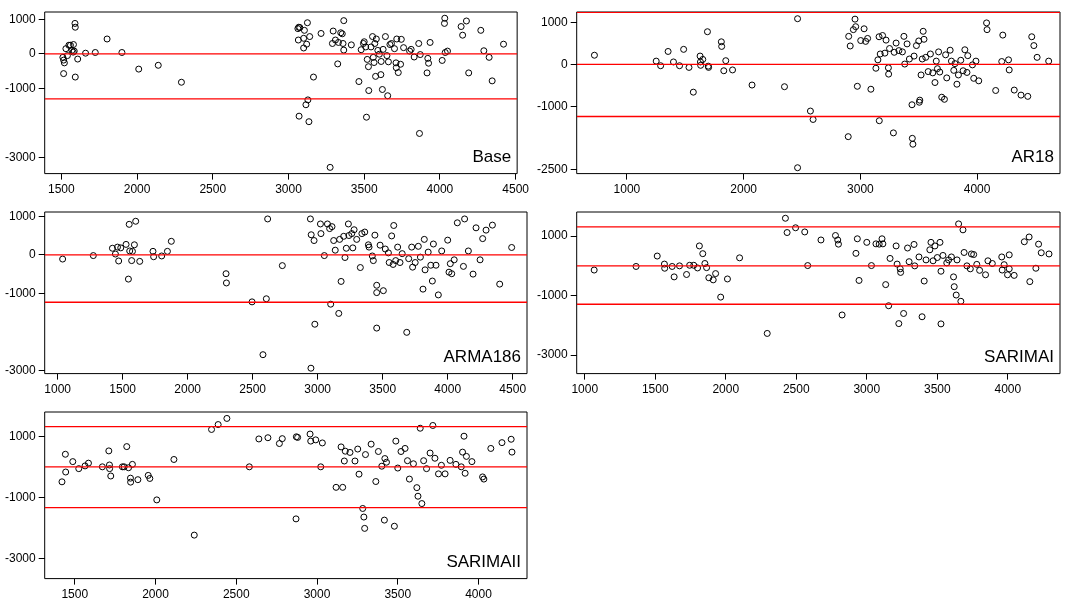  I want to click on y-tick-label: -2500, so click(552, 168).